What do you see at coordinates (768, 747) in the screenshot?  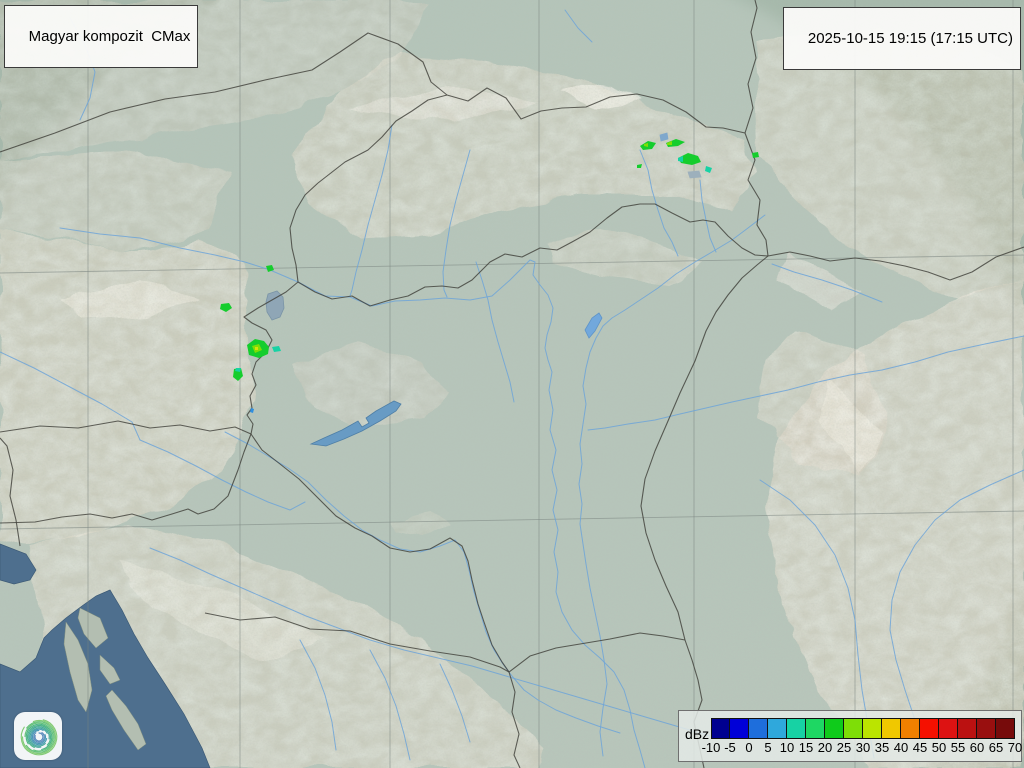 I see `legend-tick: 5` at bounding box center [768, 747].